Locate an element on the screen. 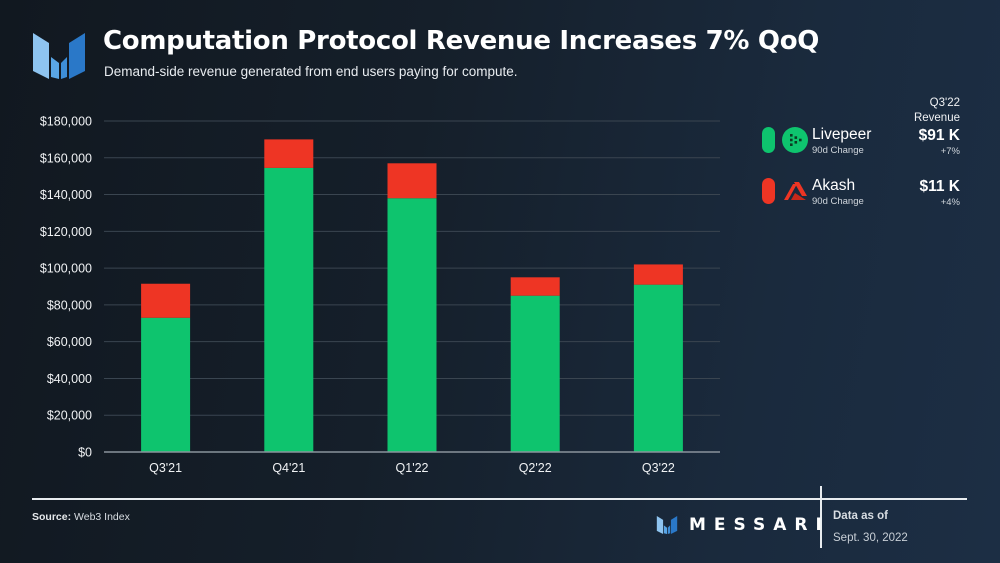 This screenshot has height=563, width=1000. y-tick-label: $80,000 is located at coordinates (69, 305).